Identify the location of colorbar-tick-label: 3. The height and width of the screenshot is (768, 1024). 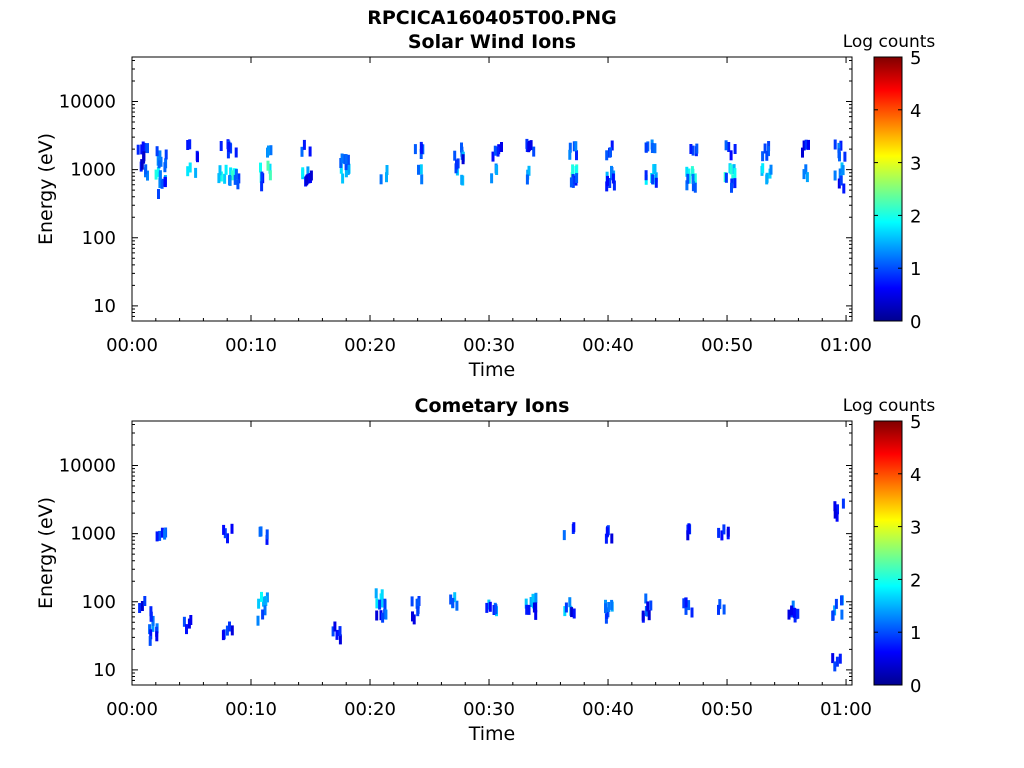
(915, 528).